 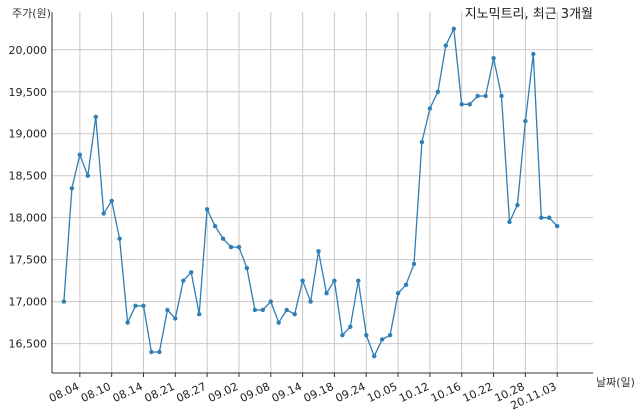 I want to click on x-tick-label: 08.10, so click(x=96, y=392).